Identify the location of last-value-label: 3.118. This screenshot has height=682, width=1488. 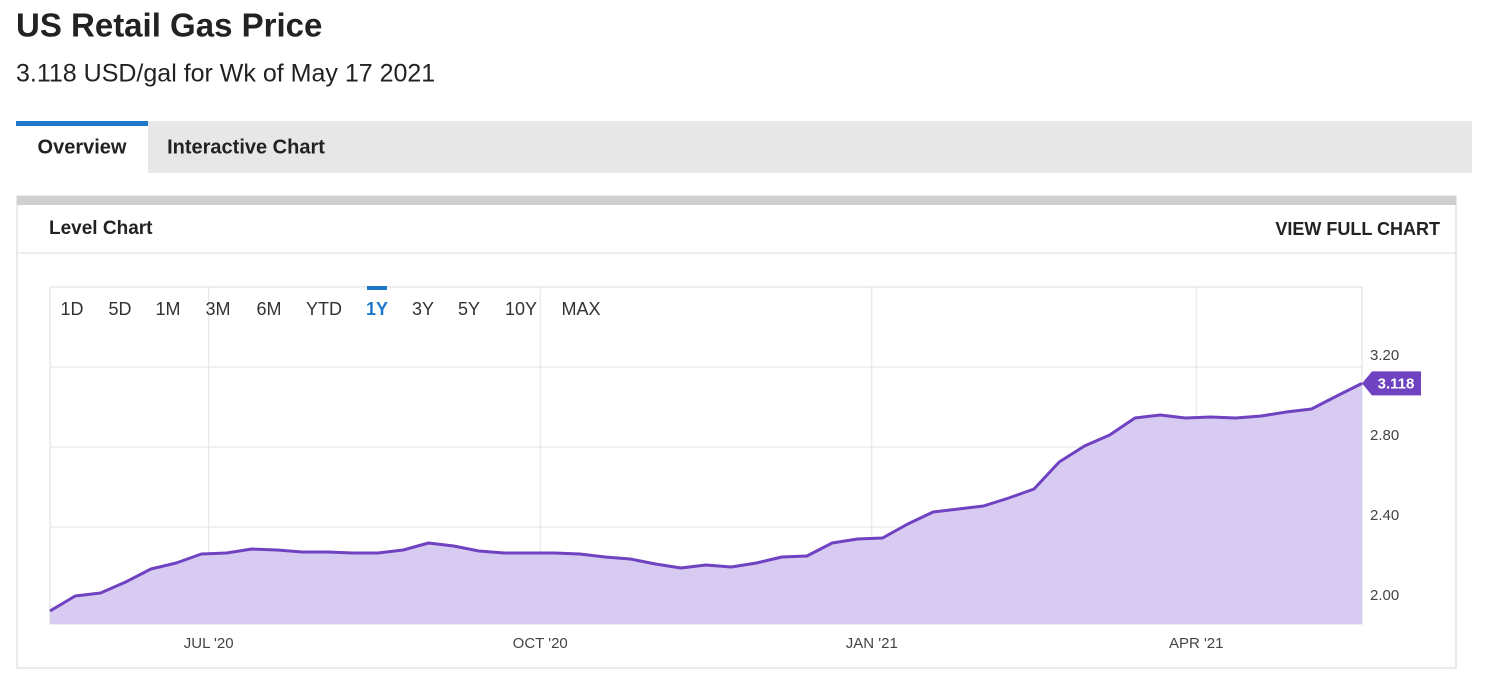
(1396, 383).